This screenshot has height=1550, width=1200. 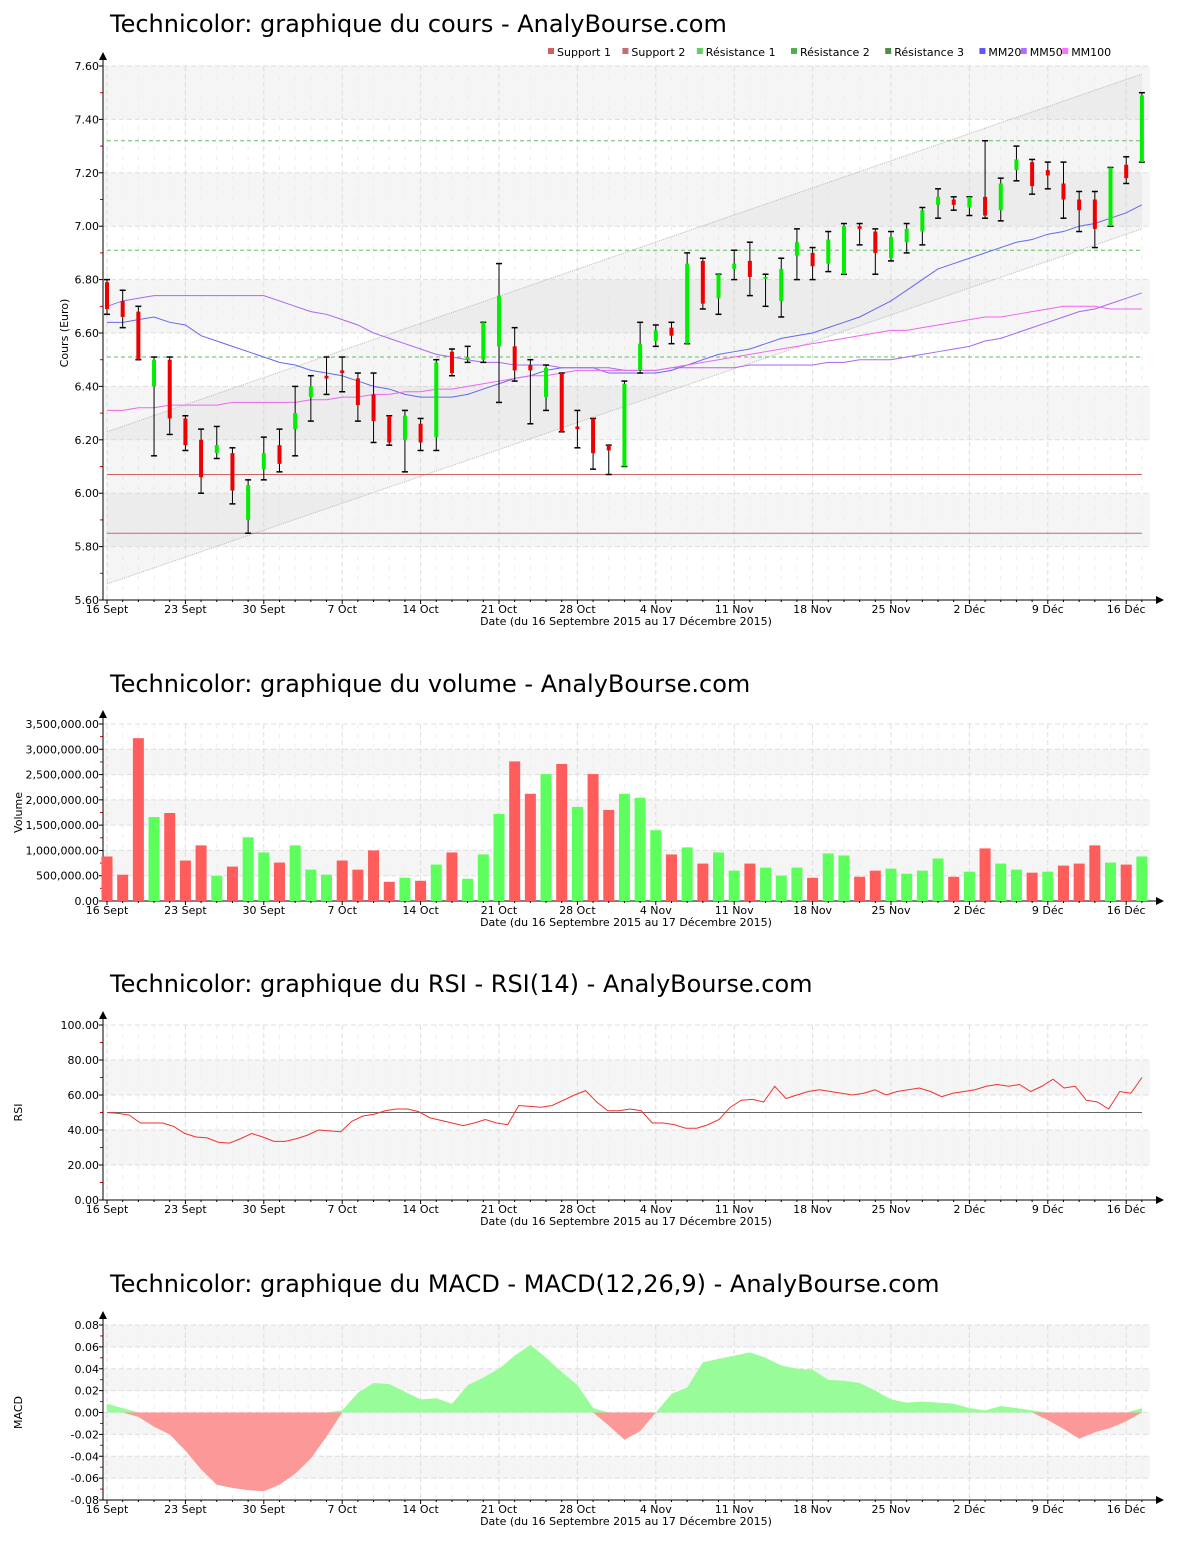 What do you see at coordinates (656, 1209) in the screenshot?
I see `x-tick-label: 4 Nov` at bounding box center [656, 1209].